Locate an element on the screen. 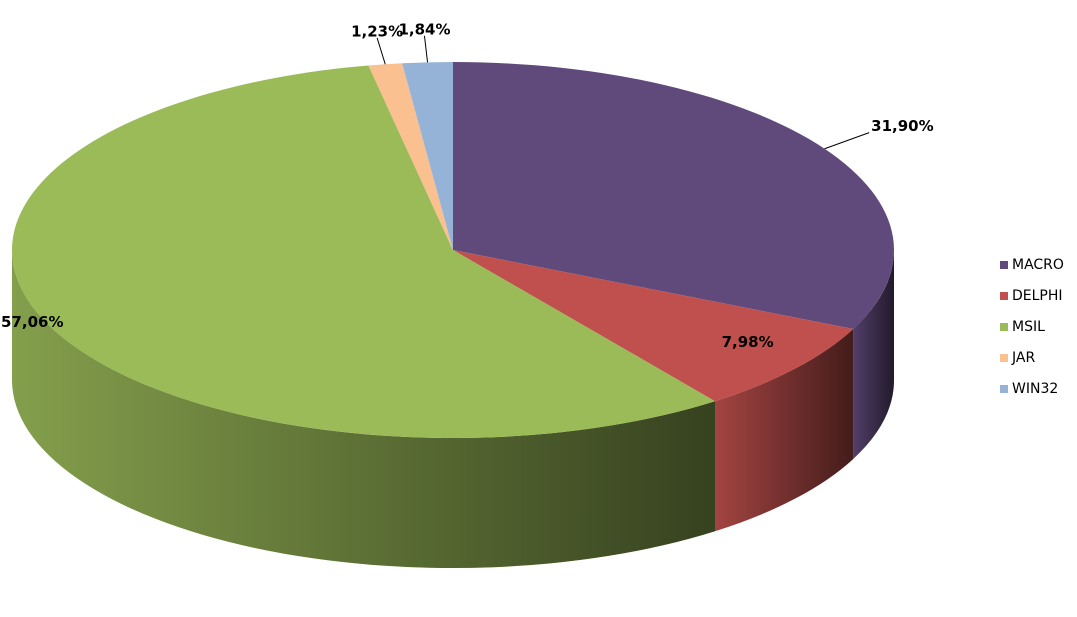 The image size is (1077, 617). value-label: 7,98% is located at coordinates (748, 342).